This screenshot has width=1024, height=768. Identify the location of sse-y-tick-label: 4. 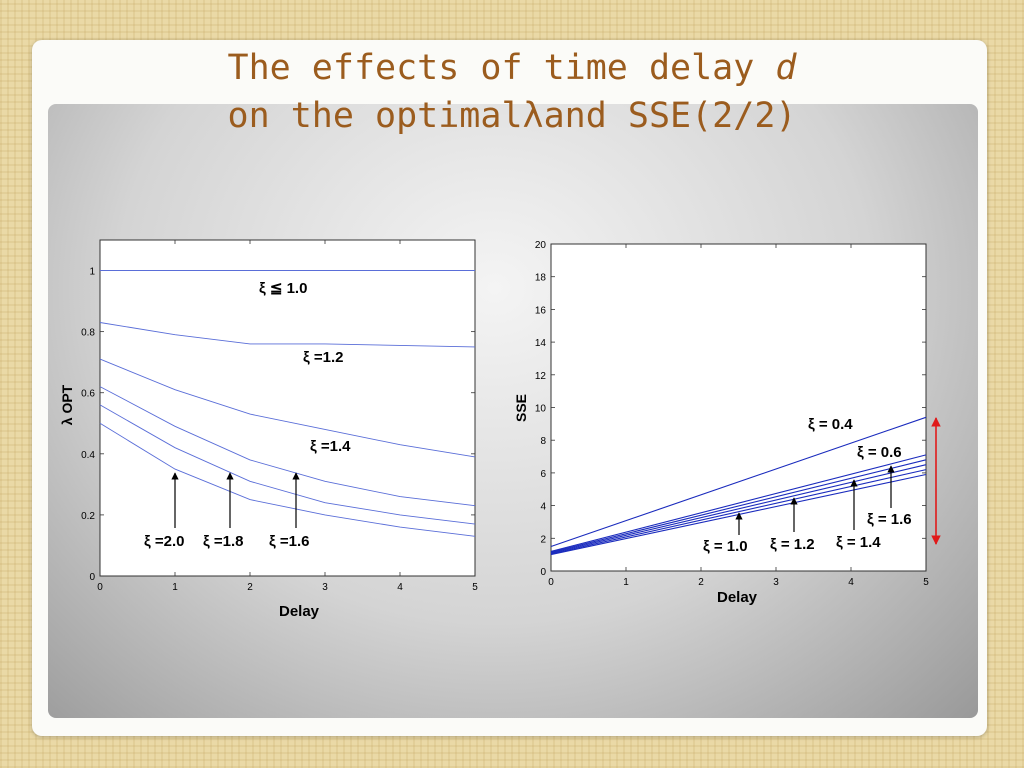
(543, 507).